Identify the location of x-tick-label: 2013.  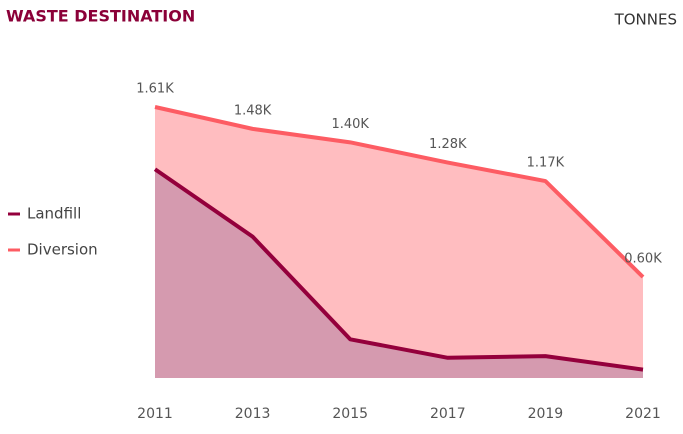
(253, 414).